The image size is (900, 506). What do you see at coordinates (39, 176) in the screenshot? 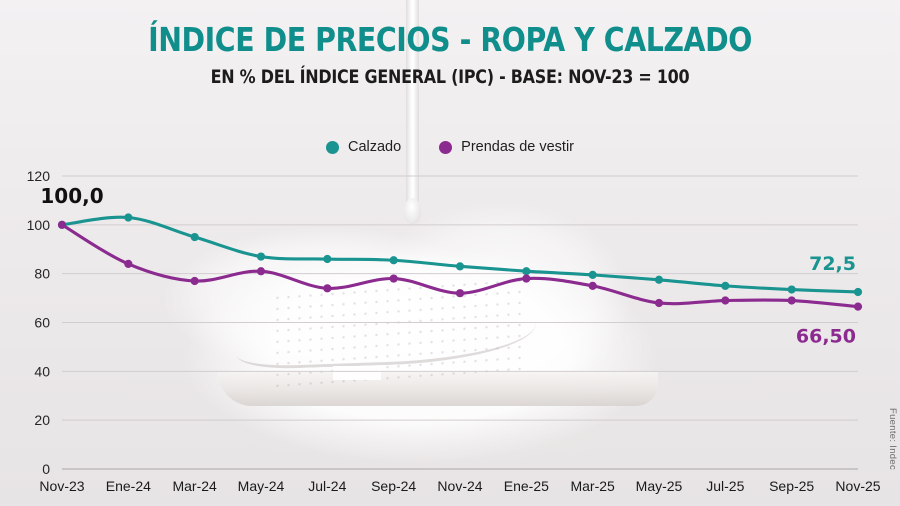
I see `y-tick-label: 120` at bounding box center [39, 176].